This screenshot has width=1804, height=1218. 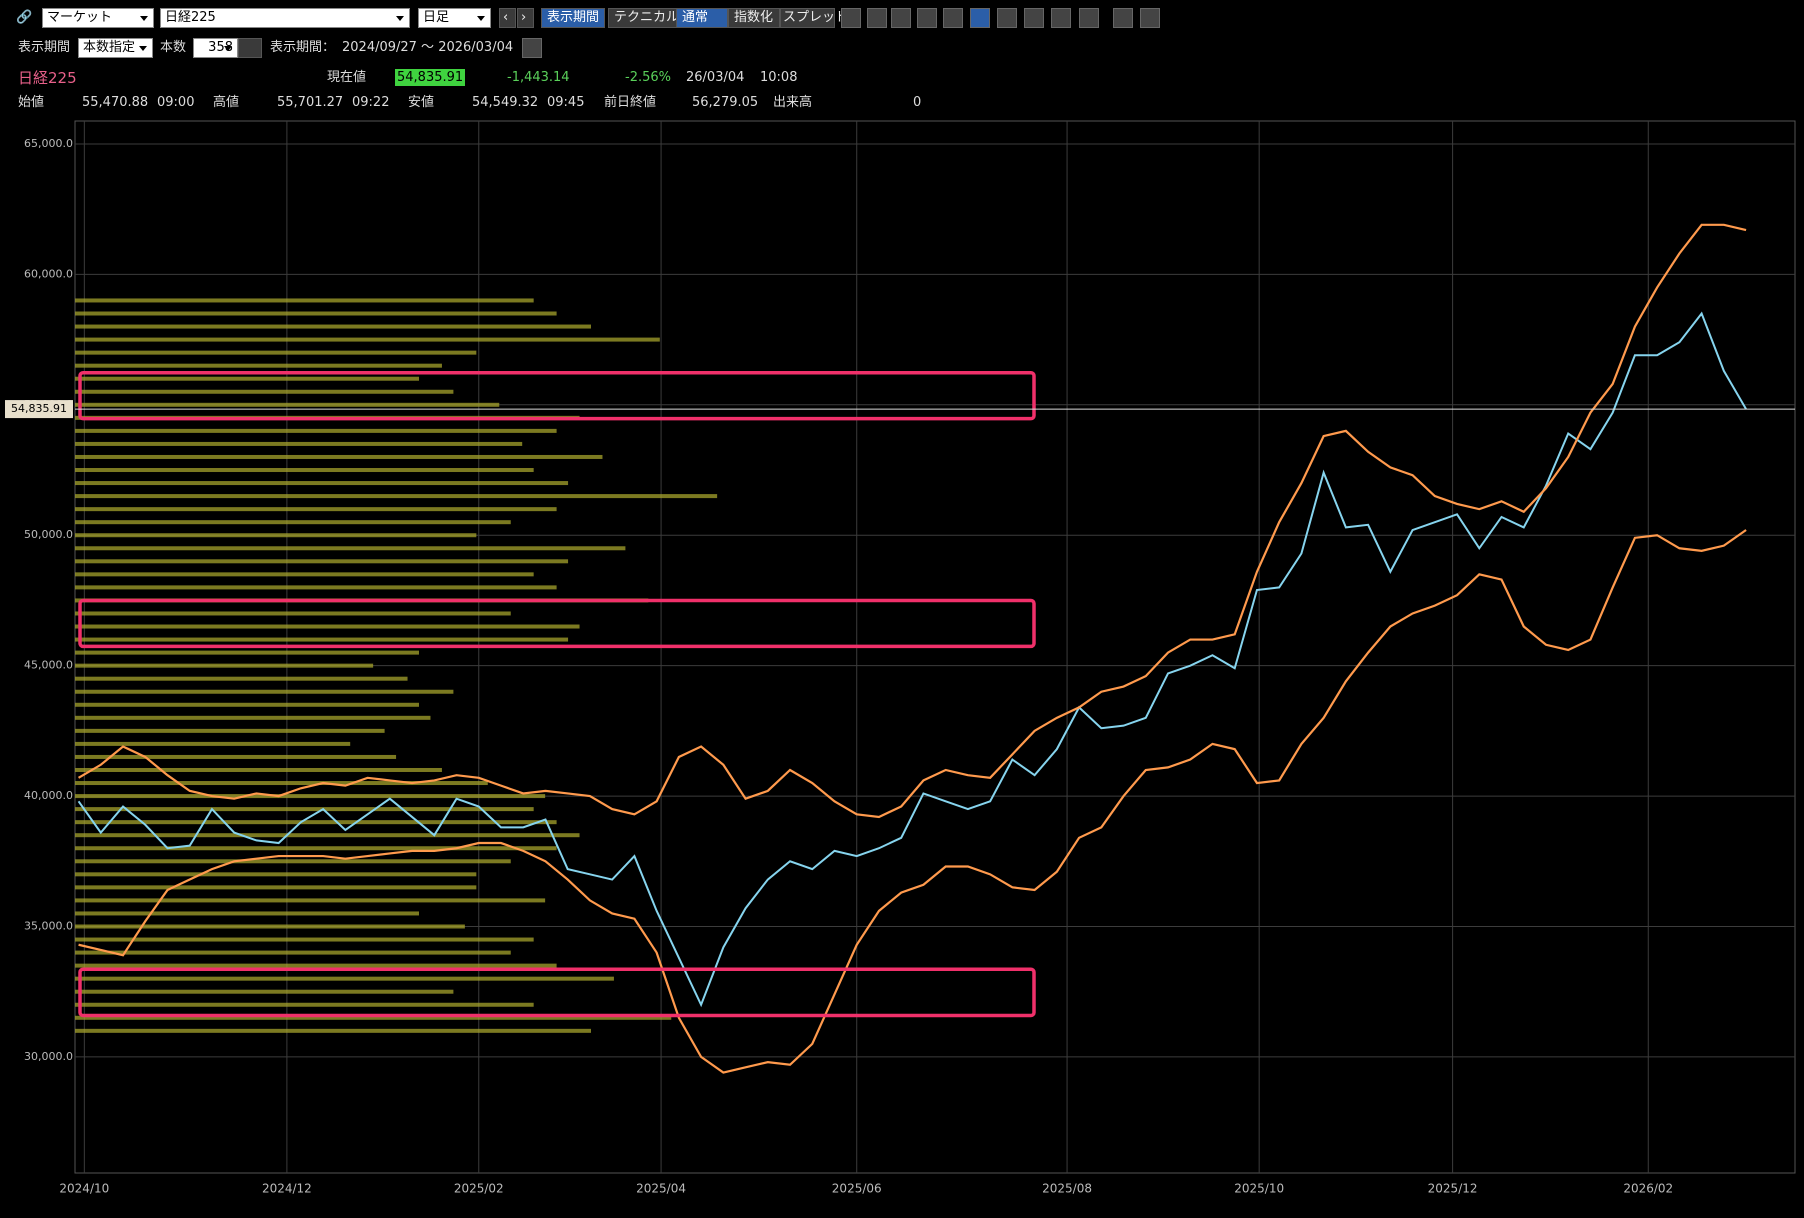 I want to click on x-tick-label: 2025/08, so click(x=1067, y=1189).